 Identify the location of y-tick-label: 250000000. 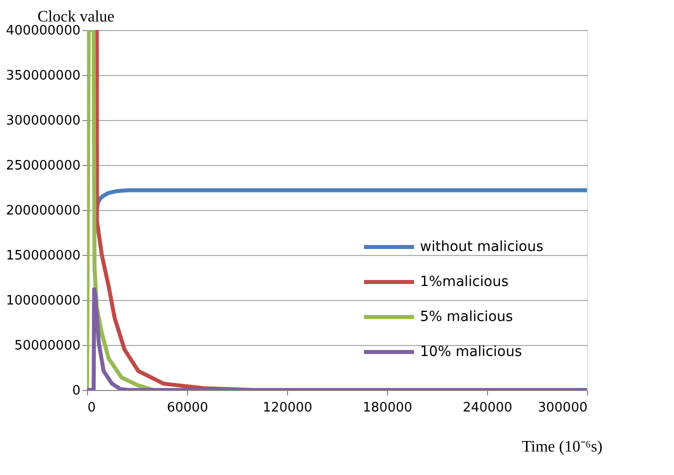
(43, 166).